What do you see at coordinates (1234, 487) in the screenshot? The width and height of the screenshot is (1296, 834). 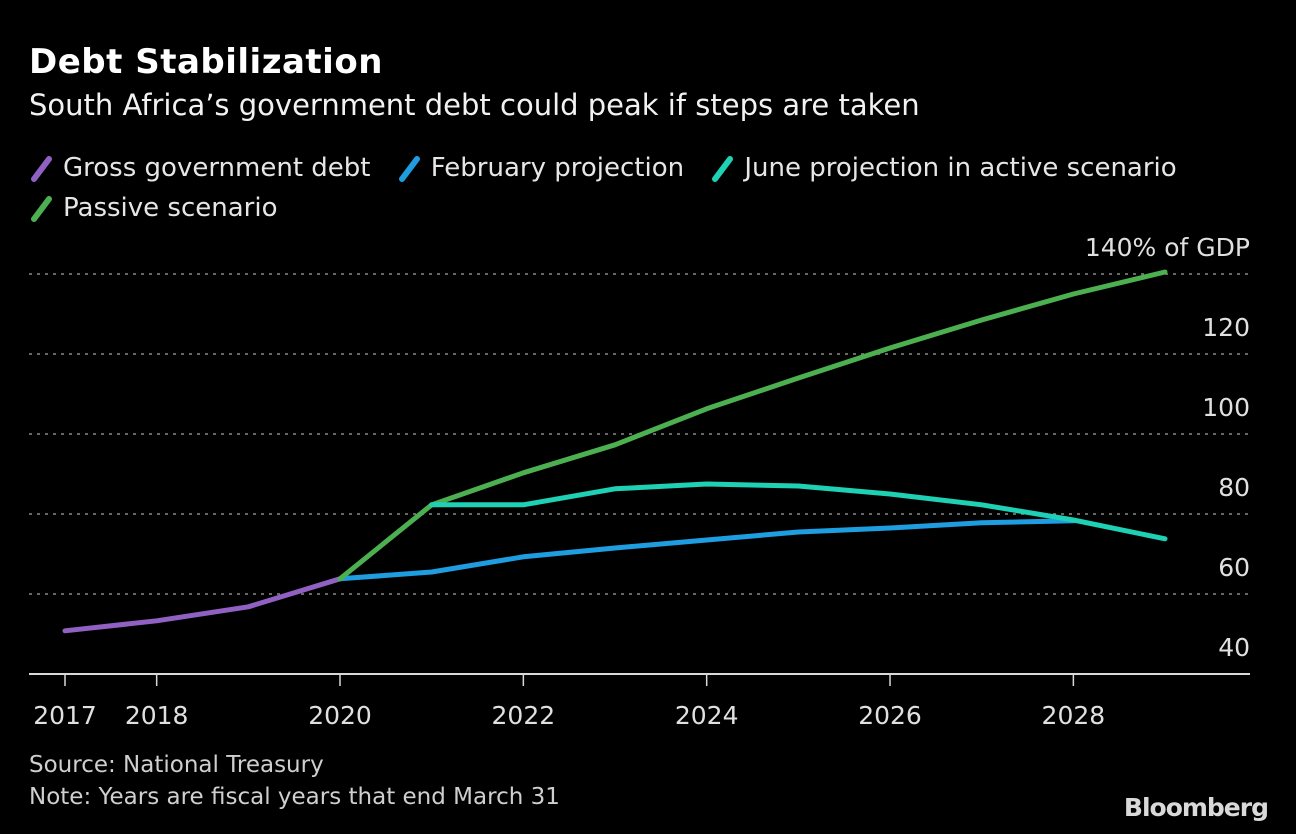 I see `y-tick-label: 80` at bounding box center [1234, 487].